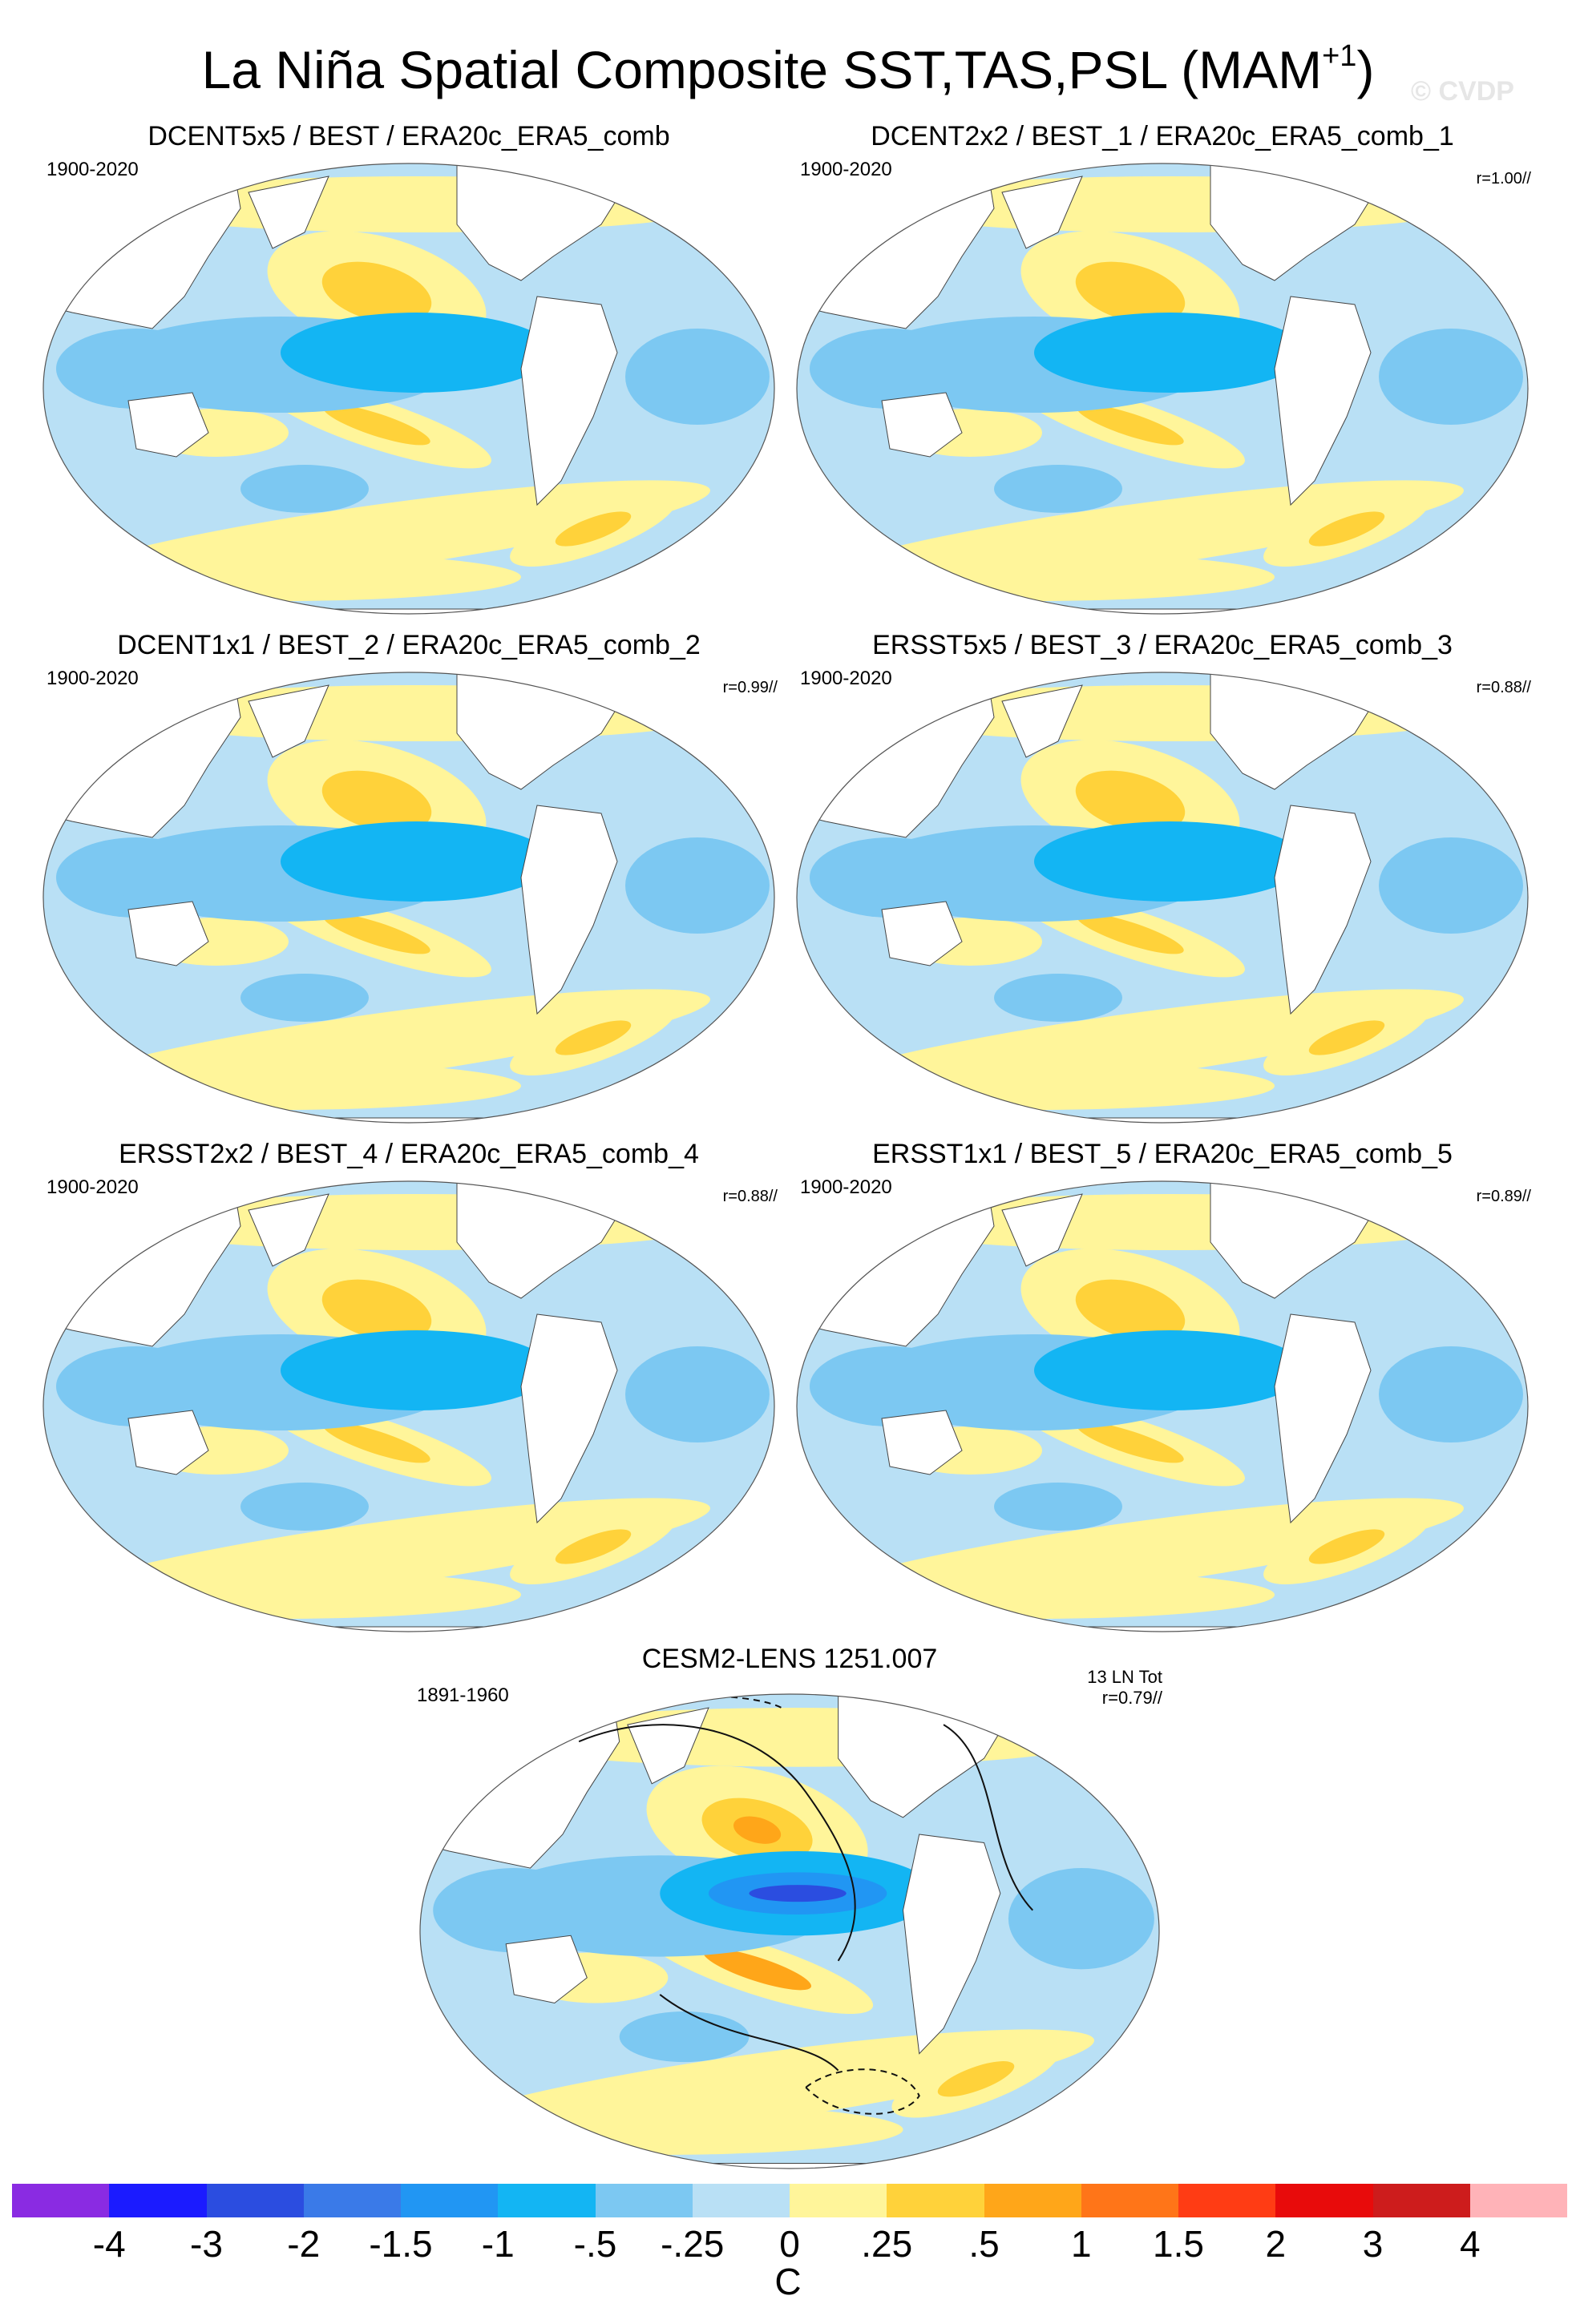 The image size is (1576, 2324). I want to click on cvdp-watermark: © CVDP, so click(1462, 91).